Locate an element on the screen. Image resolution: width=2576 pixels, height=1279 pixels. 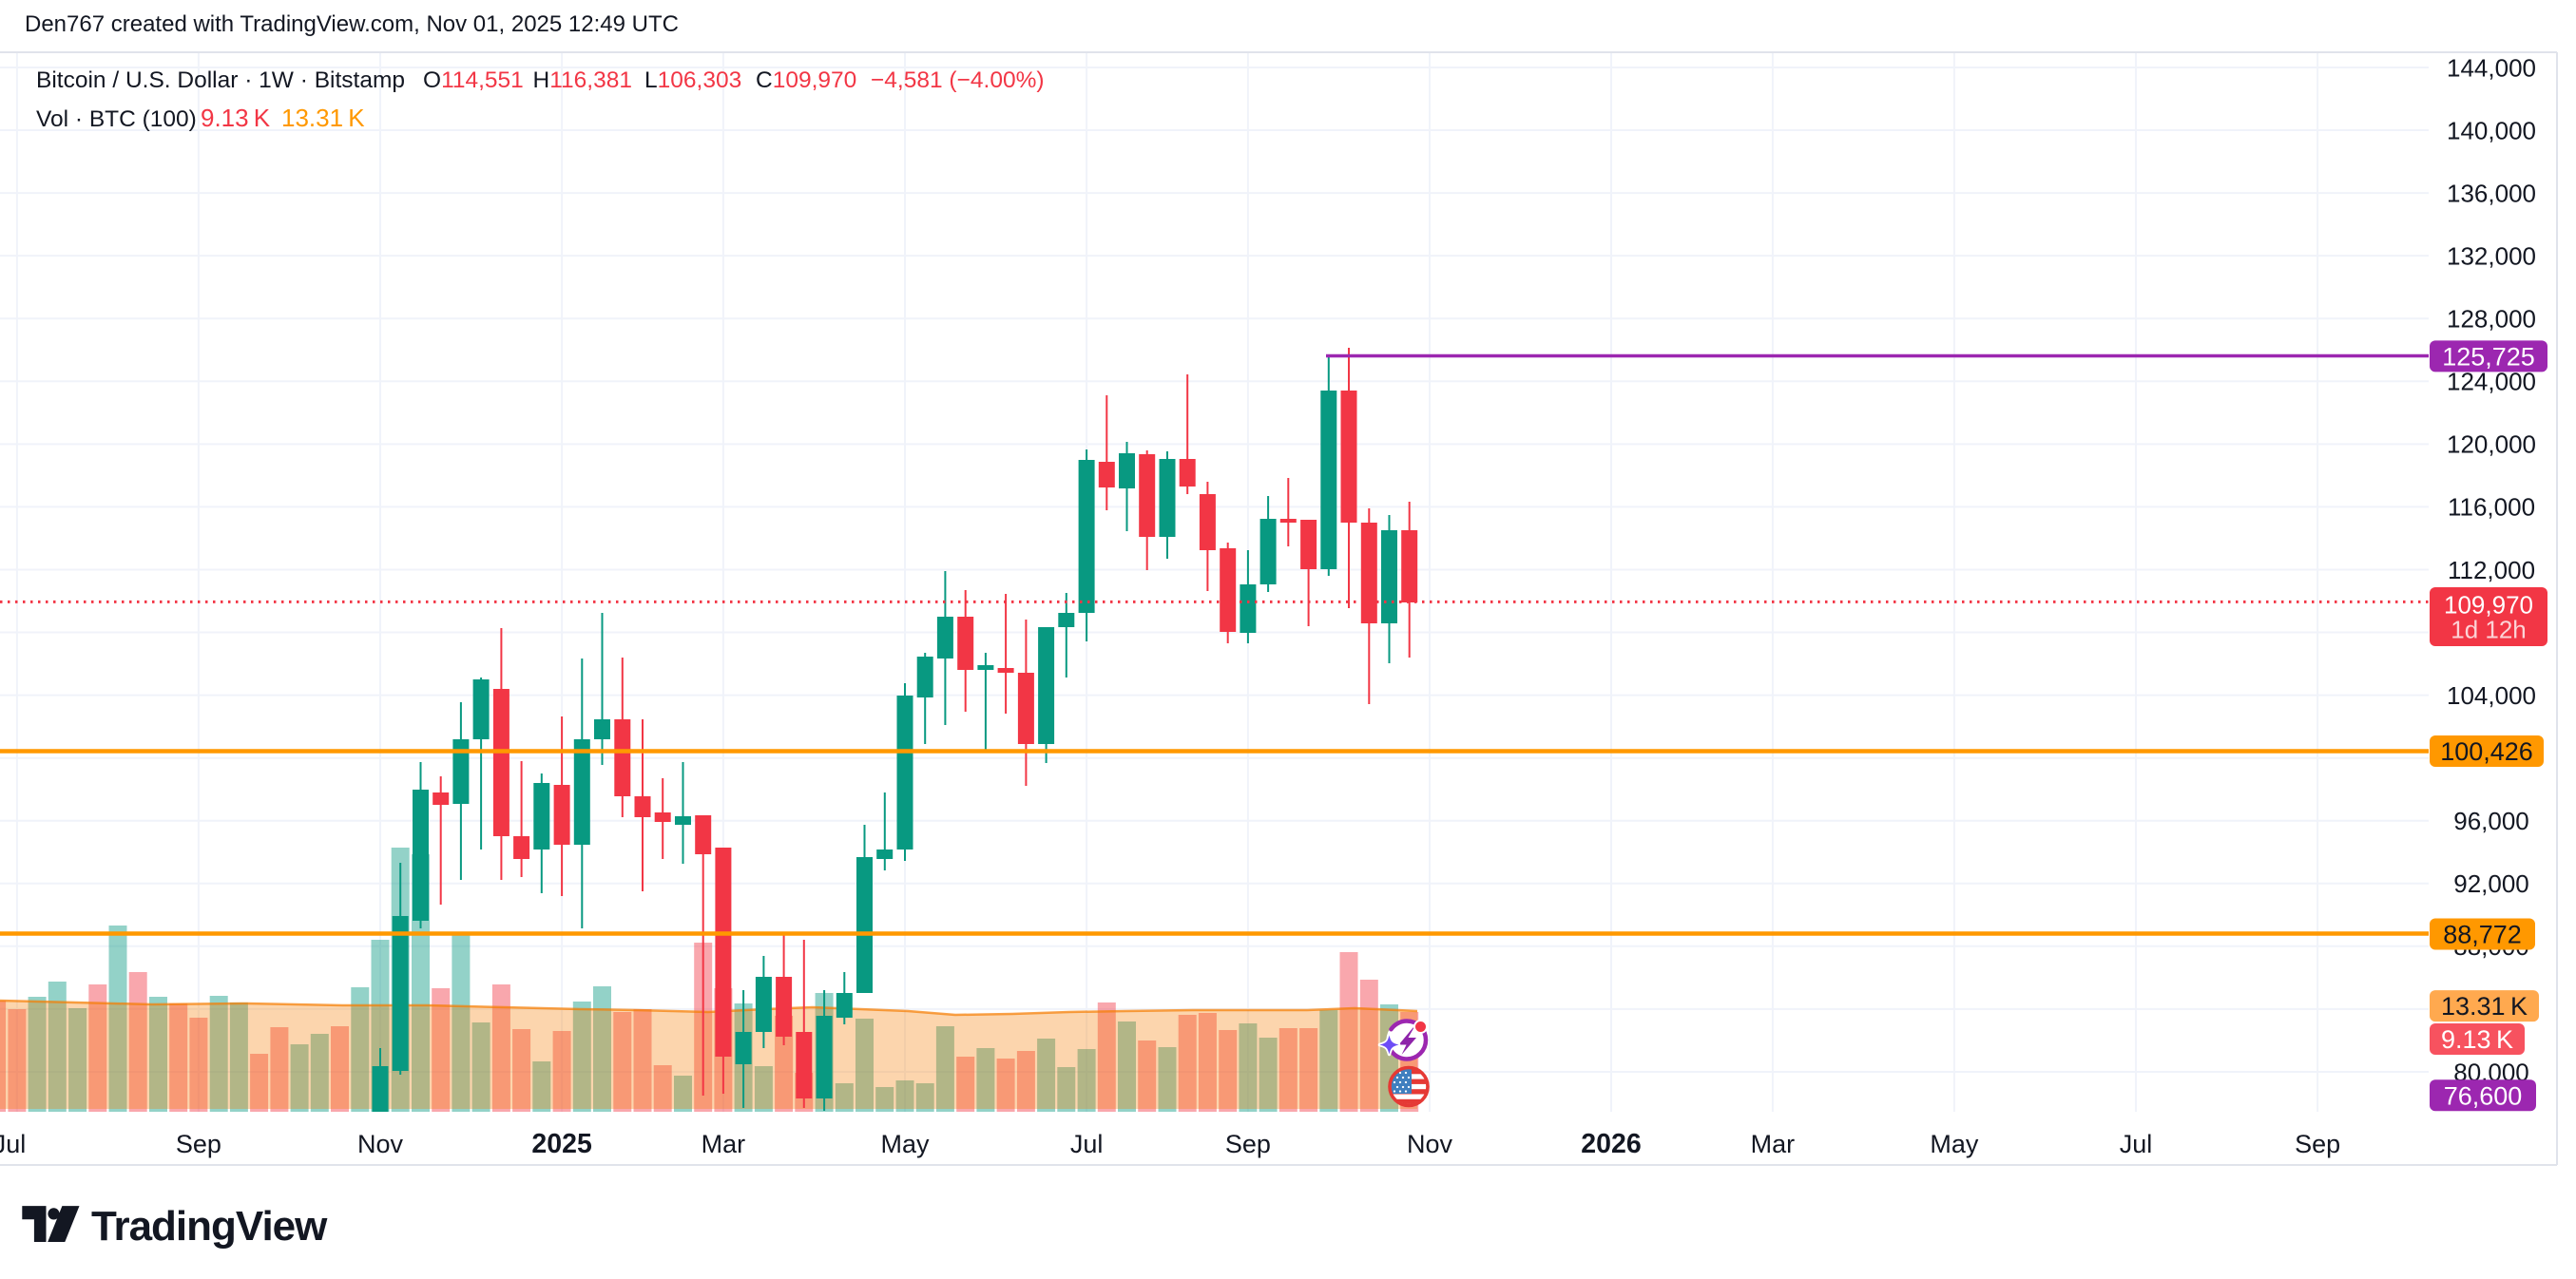
svg-text: 76,600 is located at coordinates (2484, 1096).